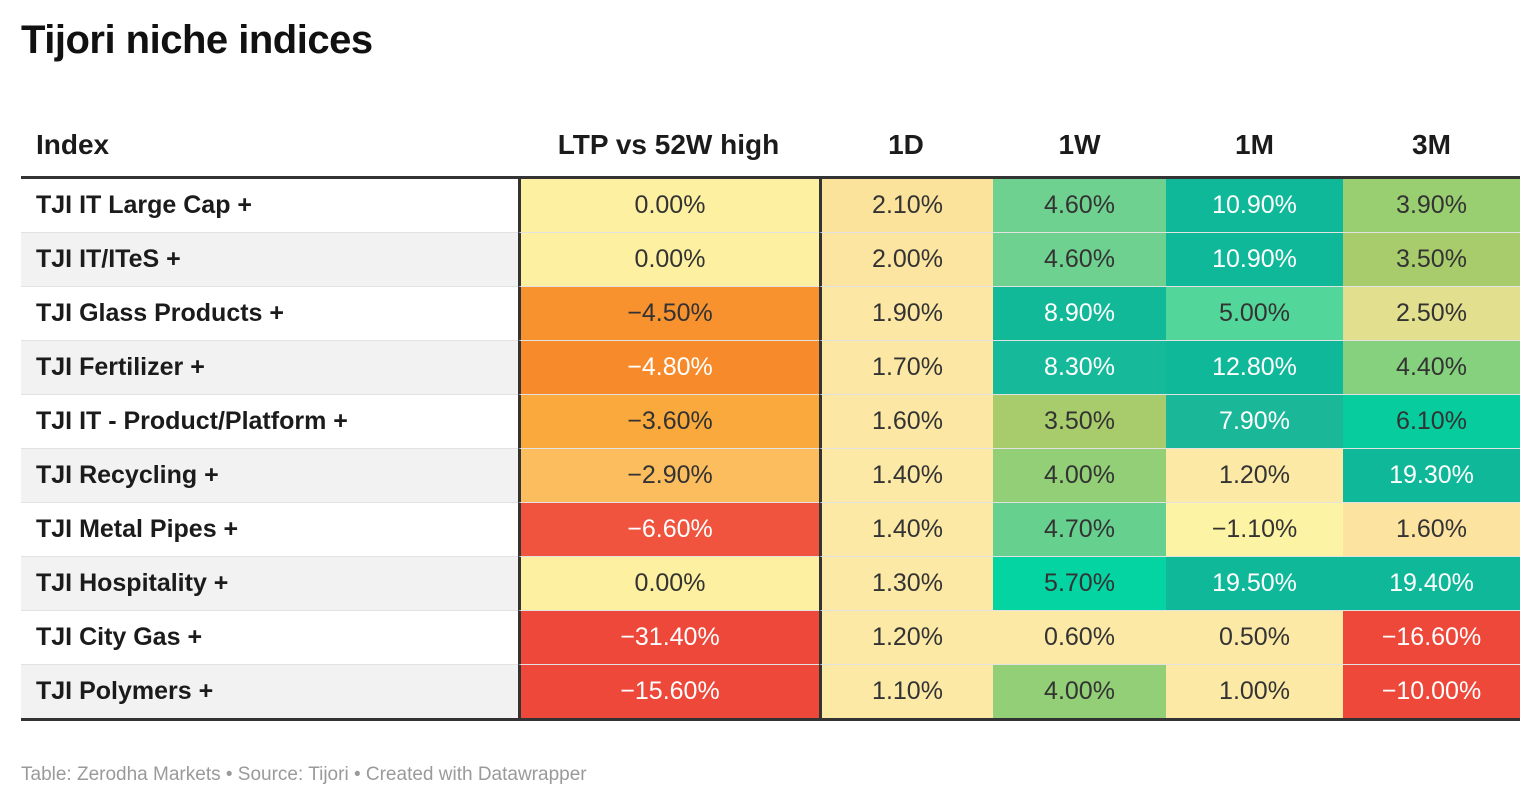 The width and height of the screenshot is (1540, 810). I want to click on chart-title: Tijori niche indices, so click(197, 40).